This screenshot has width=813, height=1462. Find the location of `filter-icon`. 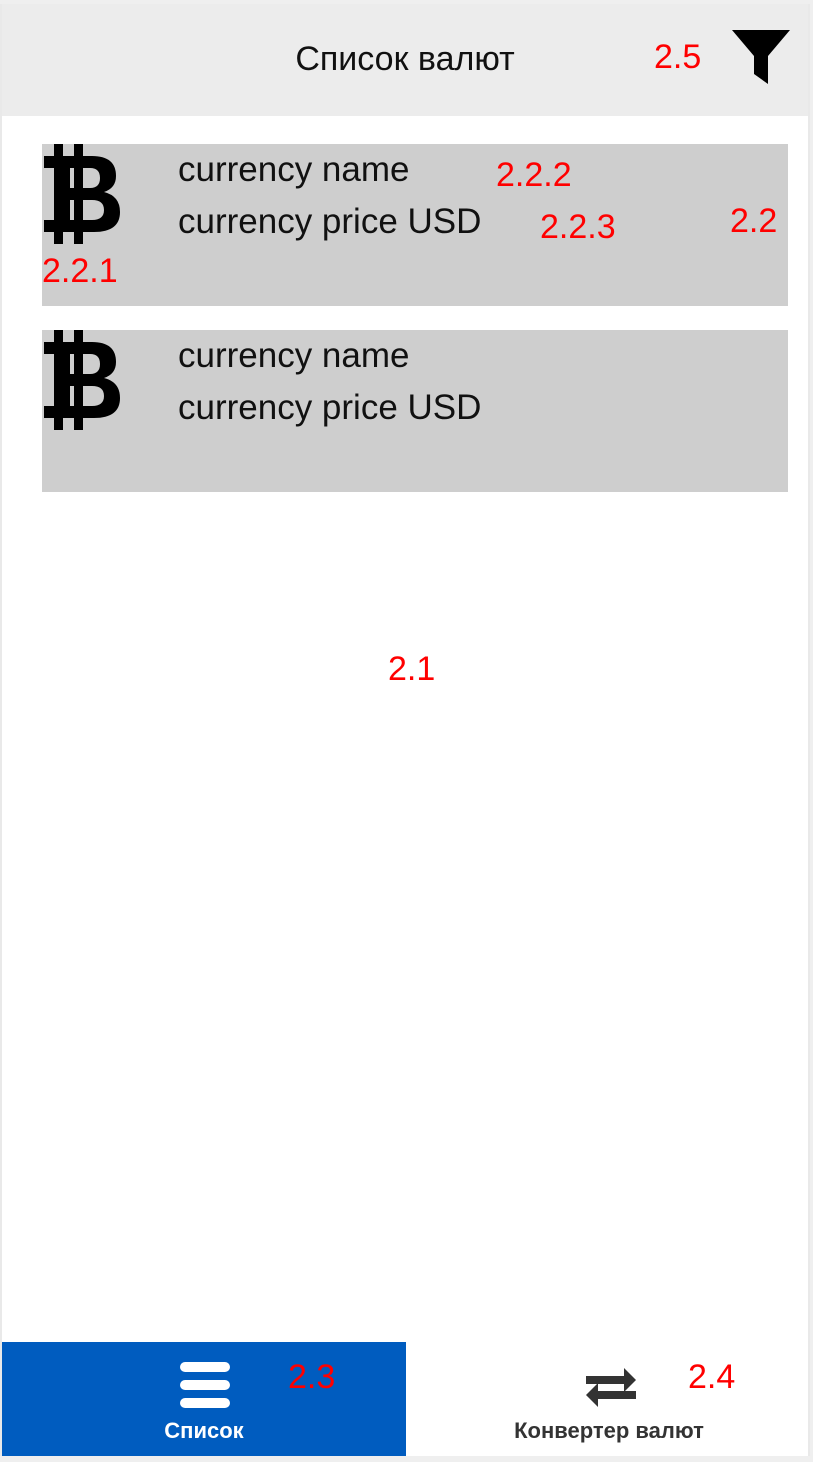

filter-icon is located at coordinates (761, 57).